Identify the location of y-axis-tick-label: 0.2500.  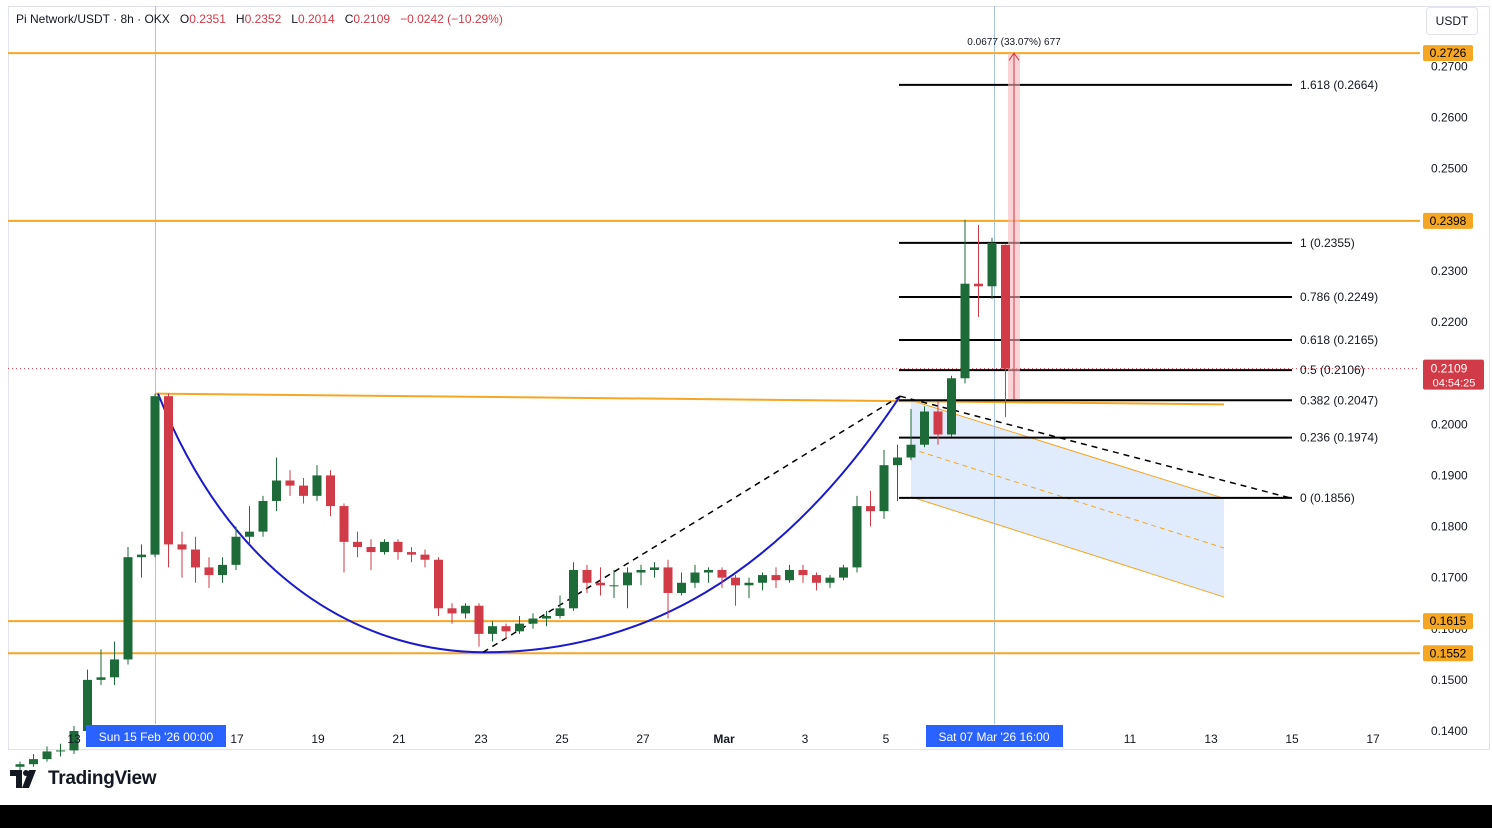
(1449, 169).